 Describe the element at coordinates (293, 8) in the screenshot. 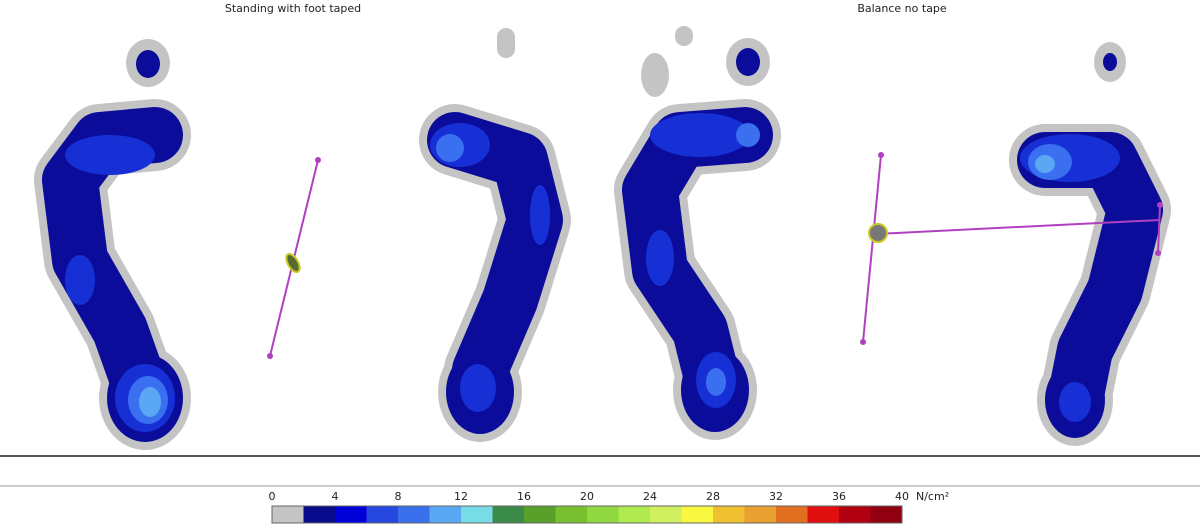

I see `panel-title: Standing with foot taped` at that location.